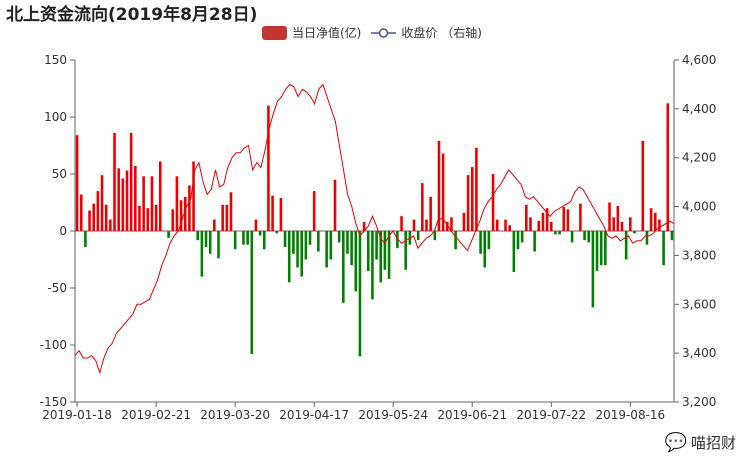 The width and height of the screenshot is (750, 463). What do you see at coordinates (53, 402) in the screenshot?
I see `y-left-tick-label: -150` at bounding box center [53, 402].